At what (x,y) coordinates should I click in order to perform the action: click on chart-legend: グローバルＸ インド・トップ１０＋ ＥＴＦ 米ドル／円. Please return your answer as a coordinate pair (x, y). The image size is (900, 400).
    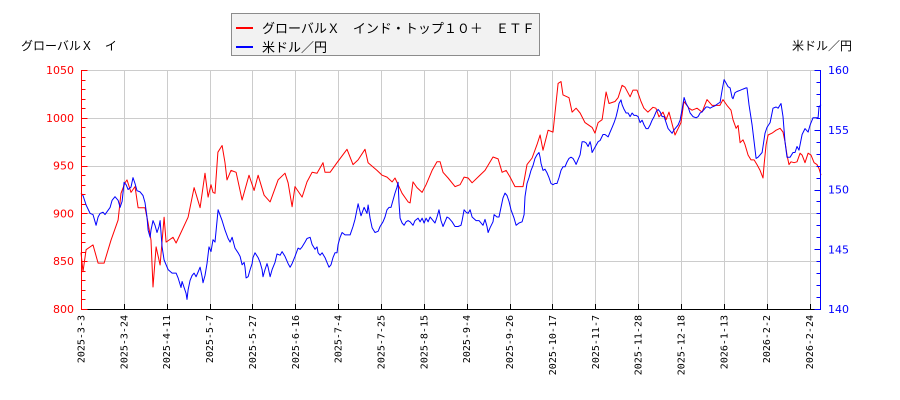
    Looking at the image, I should click on (385, 34).